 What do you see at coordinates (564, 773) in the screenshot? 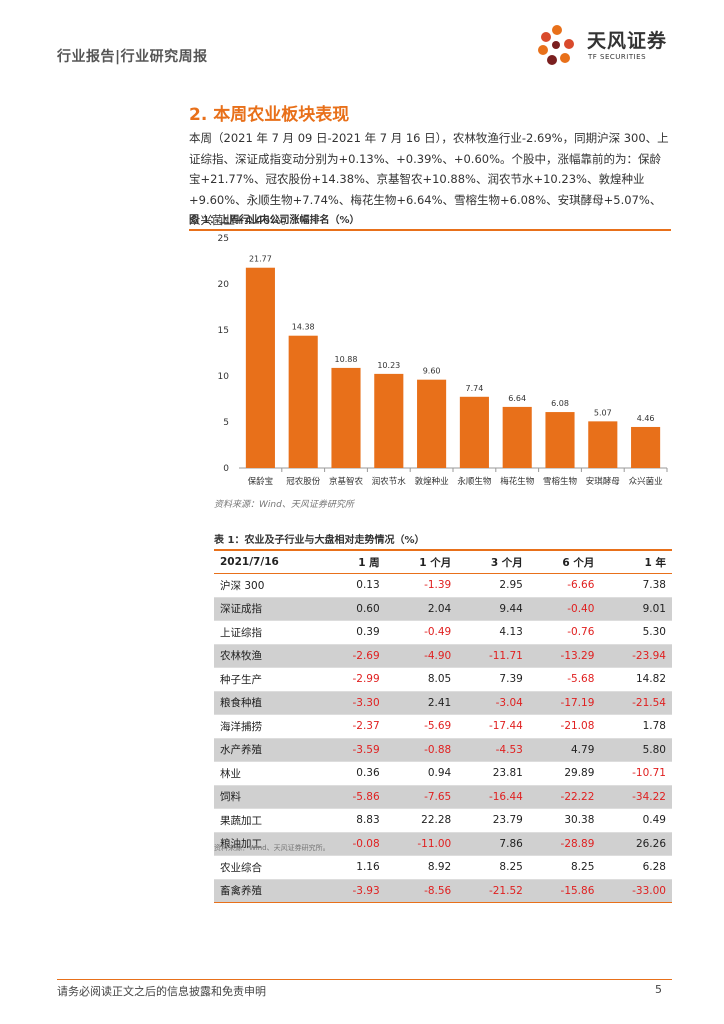
I see `table-cell: 29.89` at bounding box center [564, 773].